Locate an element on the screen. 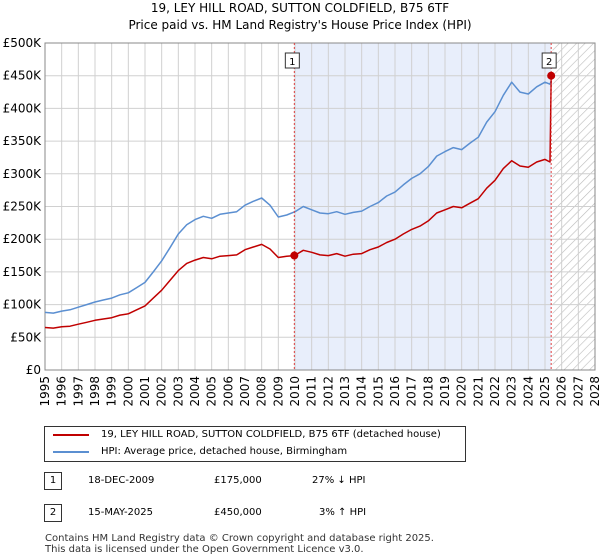 This screenshot has width=600, height=560. sale-date: 18-DEC-2009 is located at coordinates (121, 480).